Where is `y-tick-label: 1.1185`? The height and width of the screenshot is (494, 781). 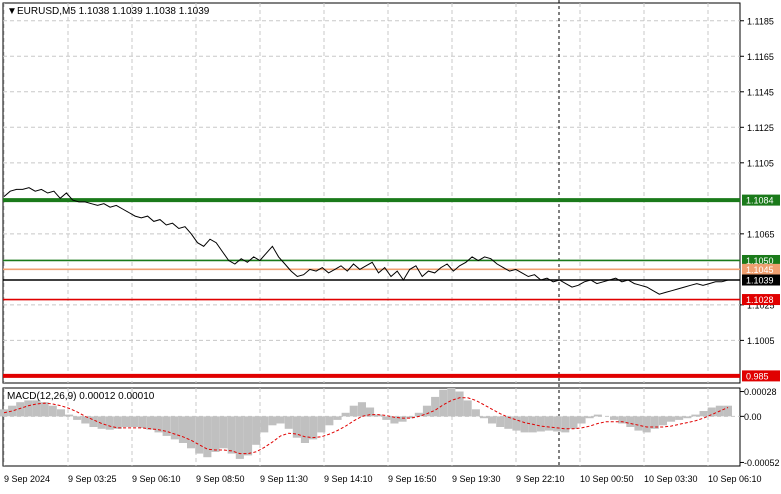
y-tick-label: 1.1185 is located at coordinates (760, 21).